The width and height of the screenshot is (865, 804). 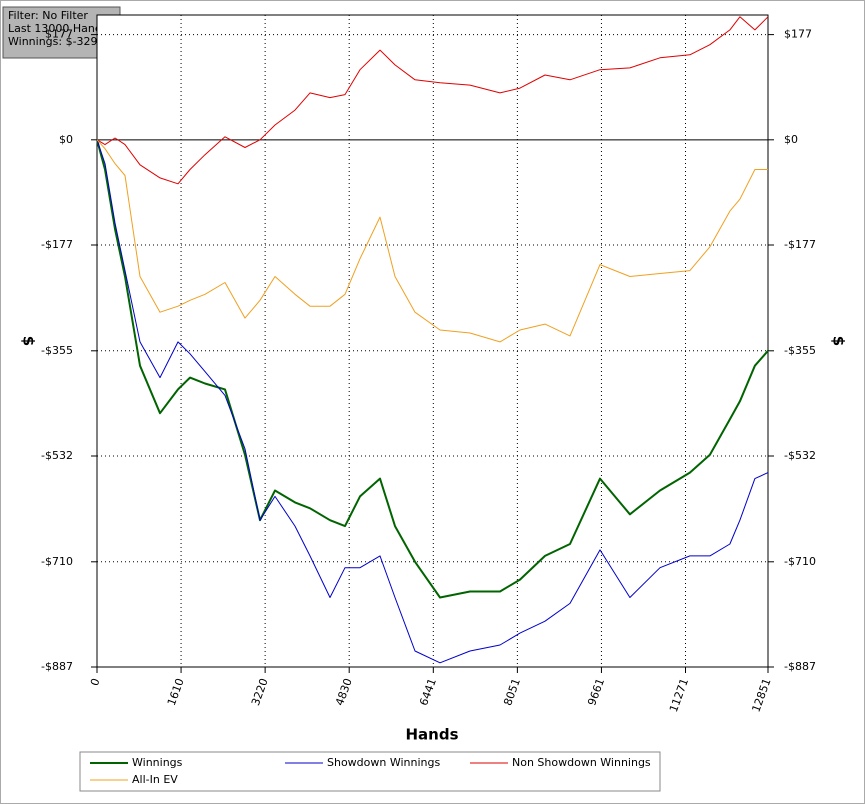 I want to click on y2-tick-label: $0, so click(x=791, y=139).